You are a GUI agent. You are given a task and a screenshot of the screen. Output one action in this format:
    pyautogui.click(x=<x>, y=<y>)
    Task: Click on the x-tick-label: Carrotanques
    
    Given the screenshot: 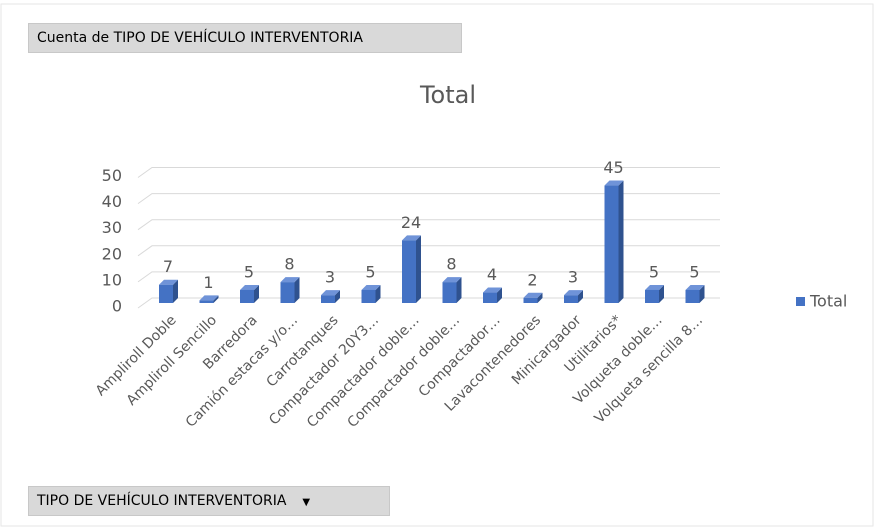 What is the action you would take?
    pyautogui.click(x=303, y=351)
    